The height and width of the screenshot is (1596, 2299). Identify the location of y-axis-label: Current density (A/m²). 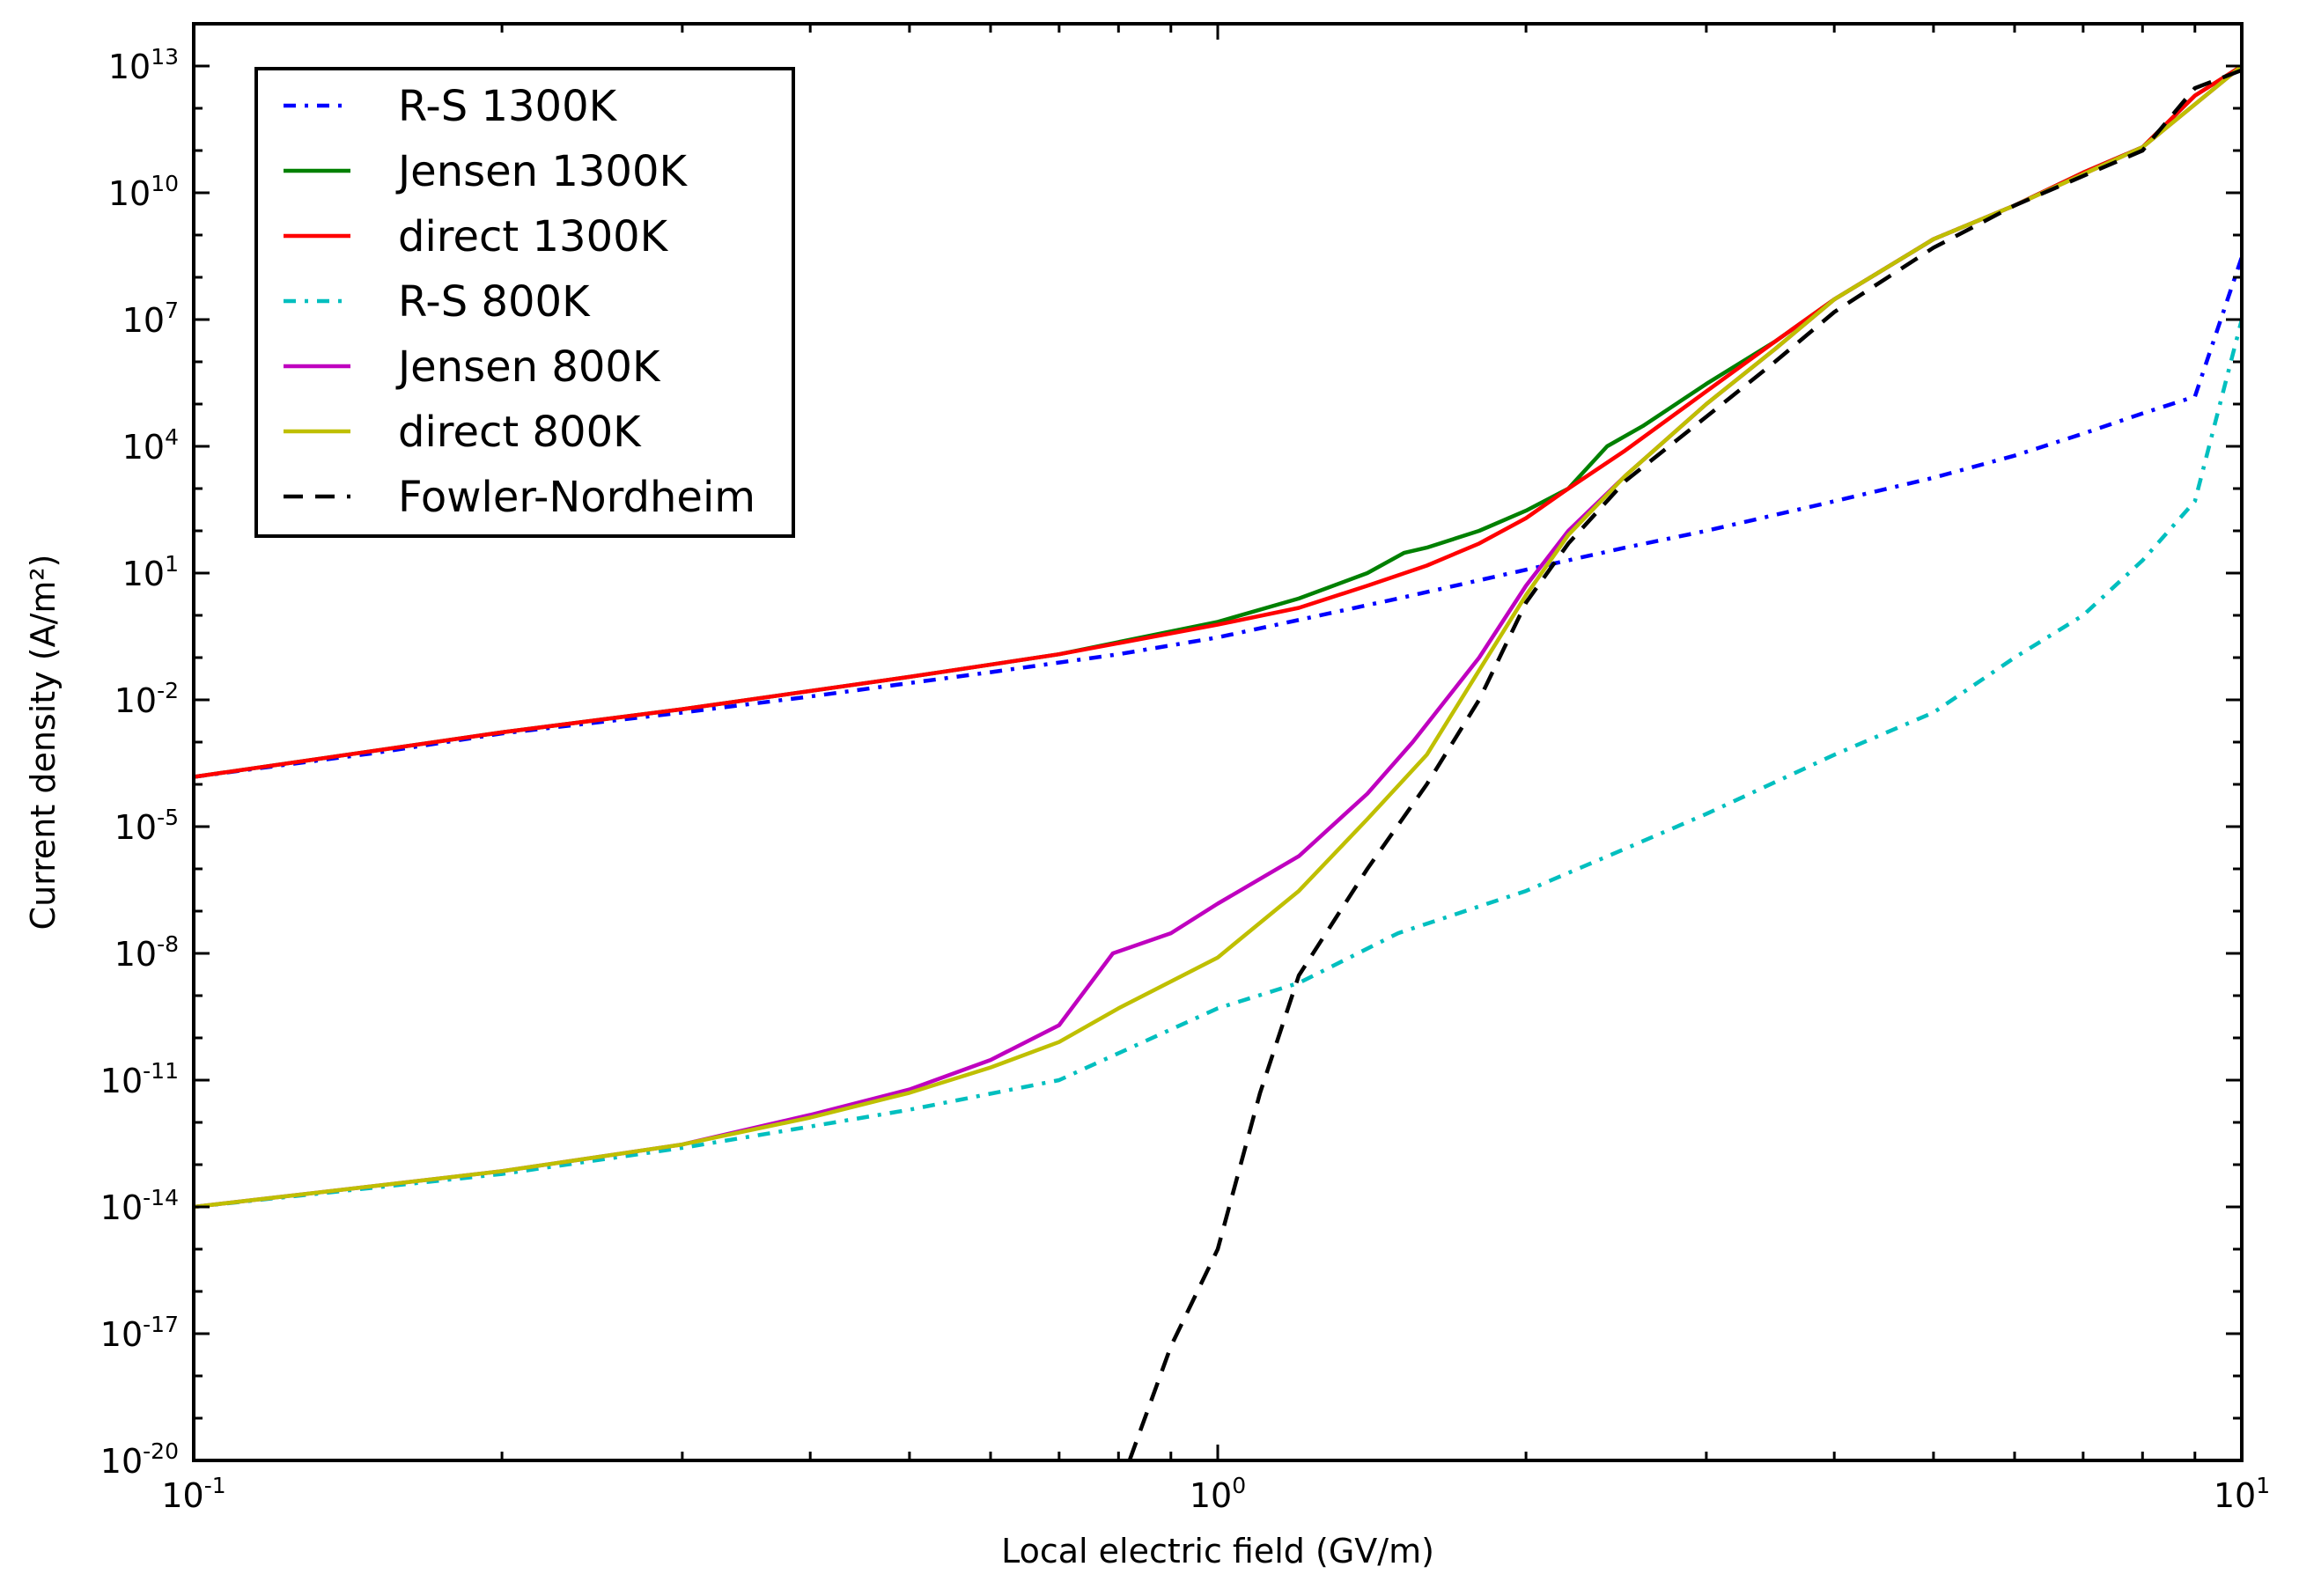
(43, 743).